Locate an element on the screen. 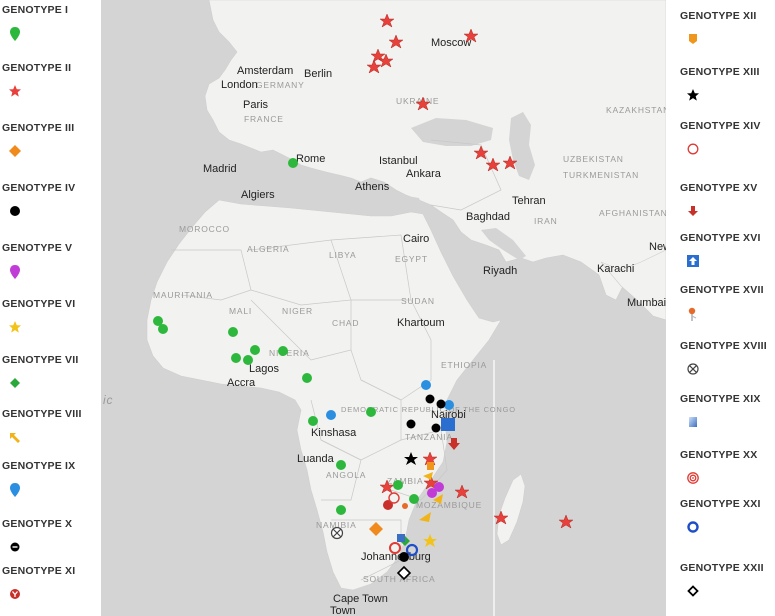 The image size is (775, 616). legend-label: GENOTYPE XVI is located at coordinates (720, 238).